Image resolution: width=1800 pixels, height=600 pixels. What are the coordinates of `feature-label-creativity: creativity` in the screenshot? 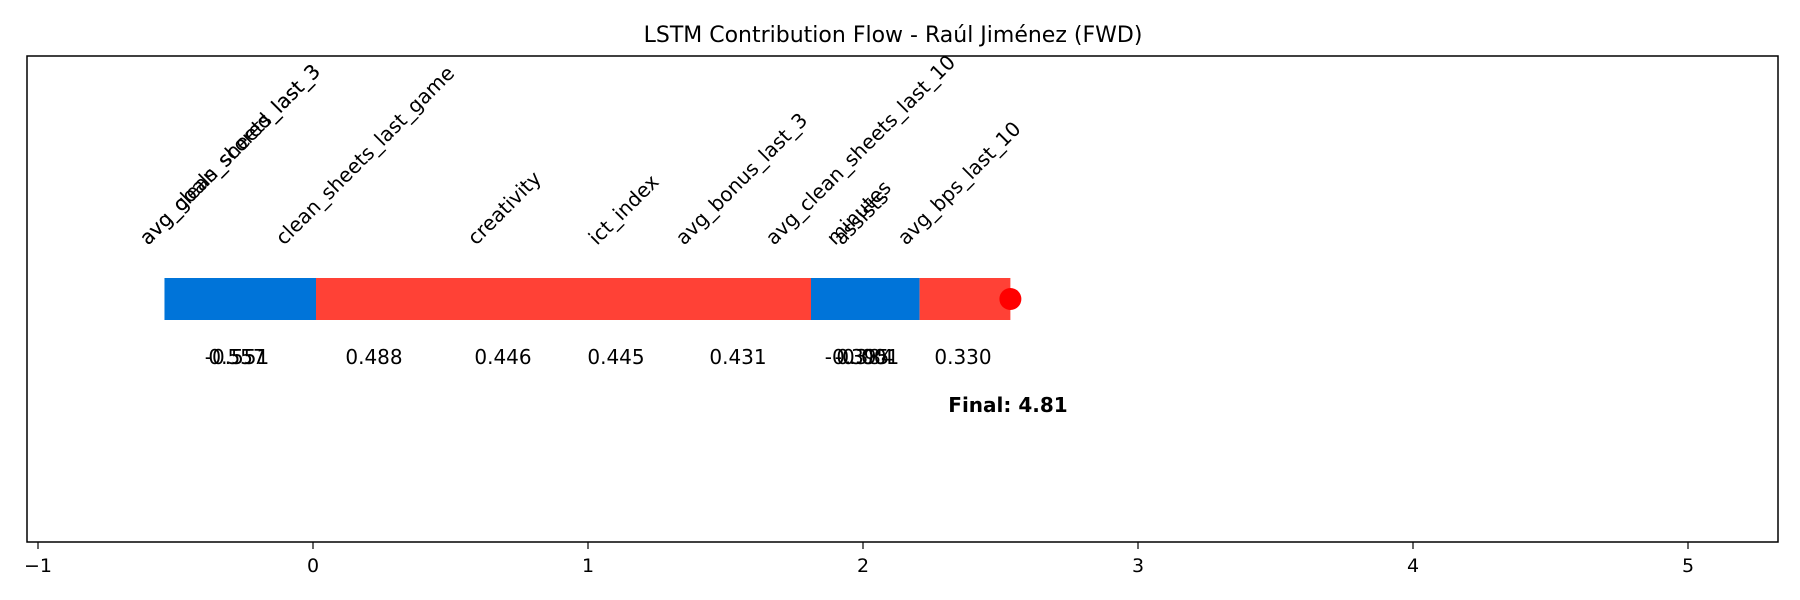 It's located at (504, 207).